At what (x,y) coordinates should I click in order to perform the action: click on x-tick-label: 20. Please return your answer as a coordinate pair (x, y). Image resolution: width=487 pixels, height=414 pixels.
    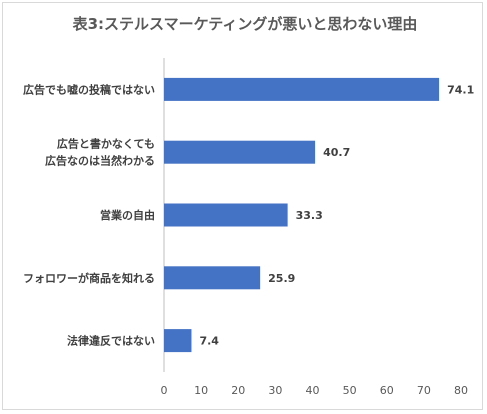
    Looking at the image, I should click on (238, 390).